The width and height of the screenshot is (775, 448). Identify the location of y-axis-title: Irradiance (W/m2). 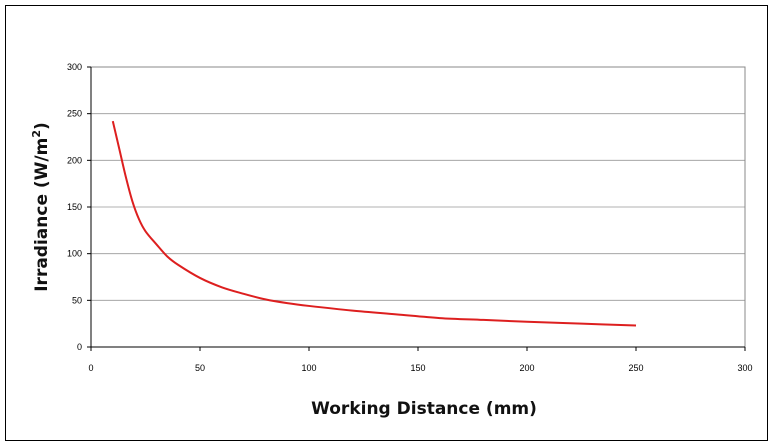
(41, 207).